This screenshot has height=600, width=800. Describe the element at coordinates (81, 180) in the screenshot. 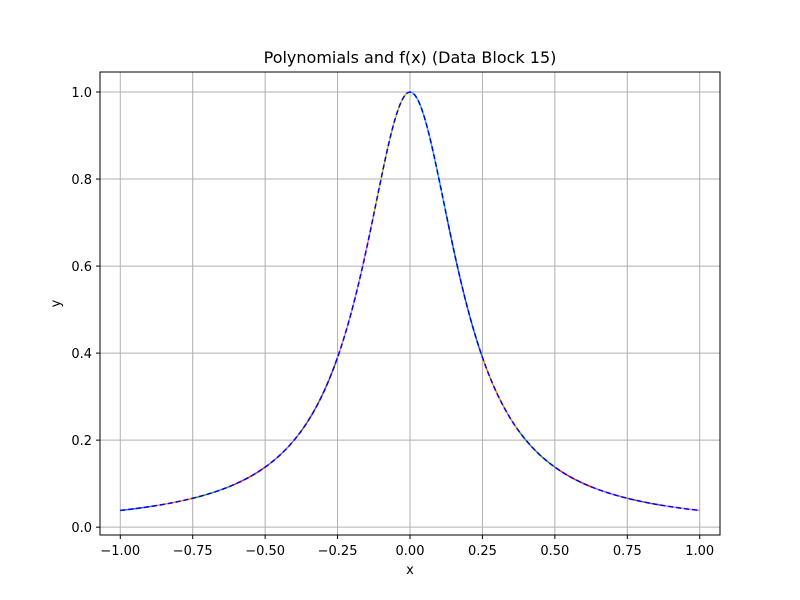

I see `y-tick-label: 0.8` at that location.